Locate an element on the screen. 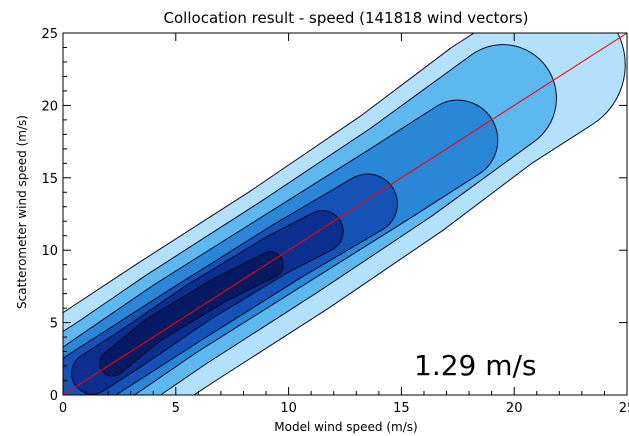  x-tick-label: 0 is located at coordinates (63, 408).